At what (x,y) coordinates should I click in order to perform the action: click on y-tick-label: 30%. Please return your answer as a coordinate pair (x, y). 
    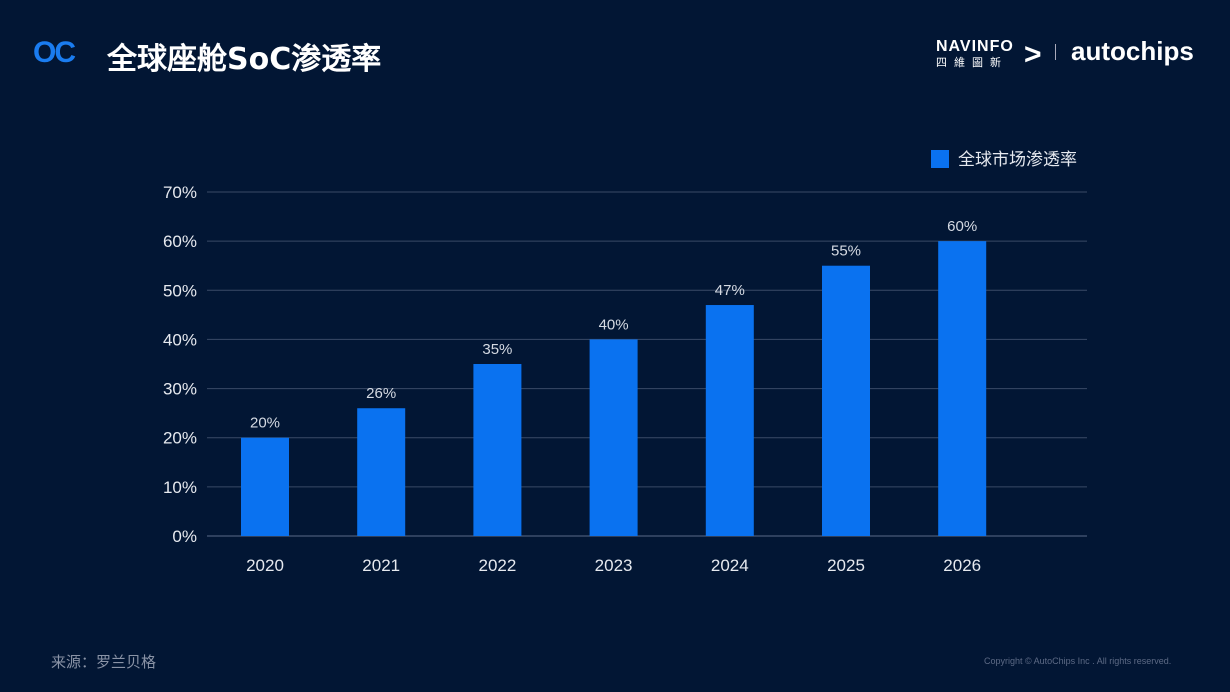
    Looking at the image, I should click on (180, 389).